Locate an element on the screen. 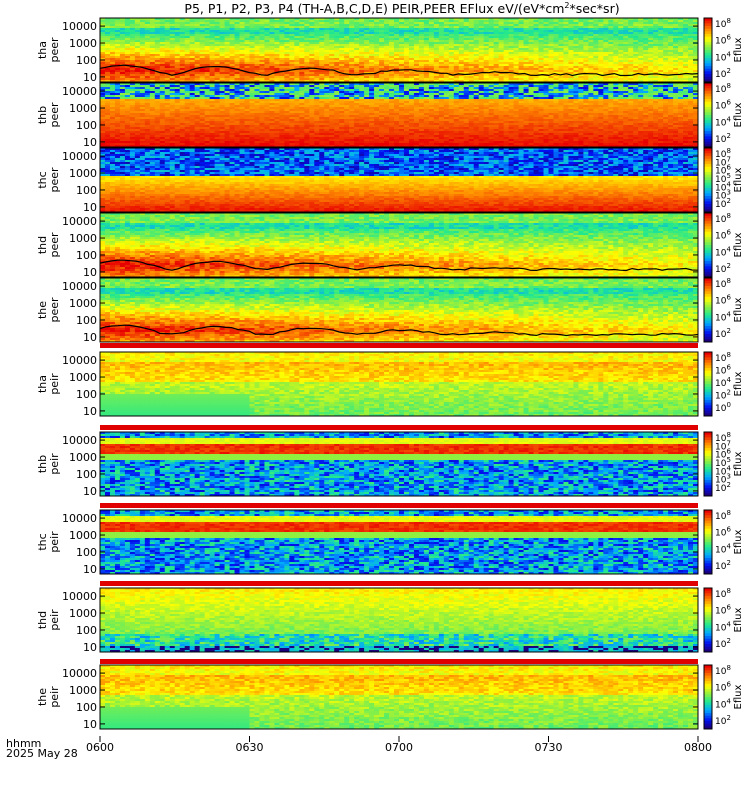 Image resolution: width=750 pixels, height=804 pixels. y-tick-label: 1000 is located at coordinates (83, 43).